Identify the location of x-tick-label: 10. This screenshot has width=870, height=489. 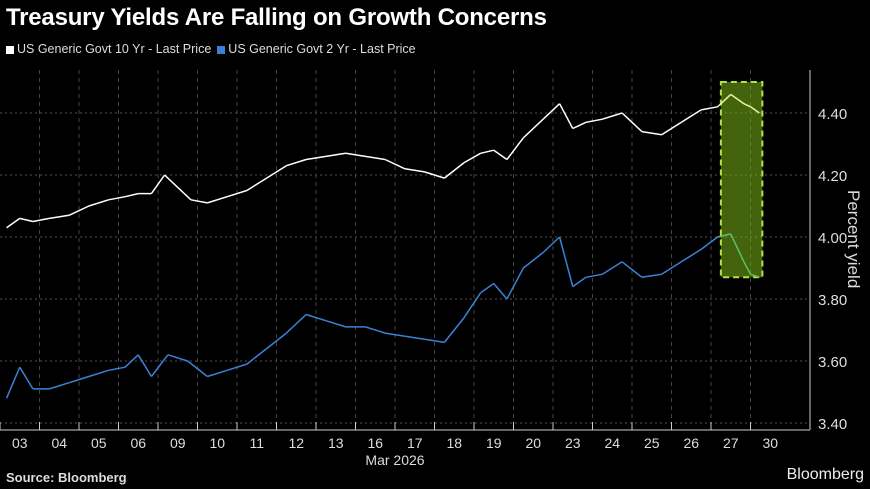
(217, 443).